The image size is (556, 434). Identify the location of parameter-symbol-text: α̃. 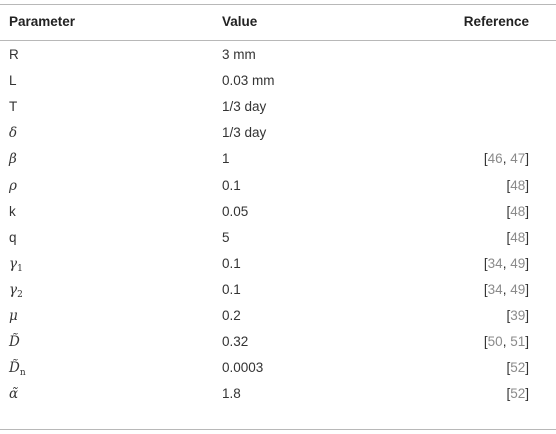
(14, 394).